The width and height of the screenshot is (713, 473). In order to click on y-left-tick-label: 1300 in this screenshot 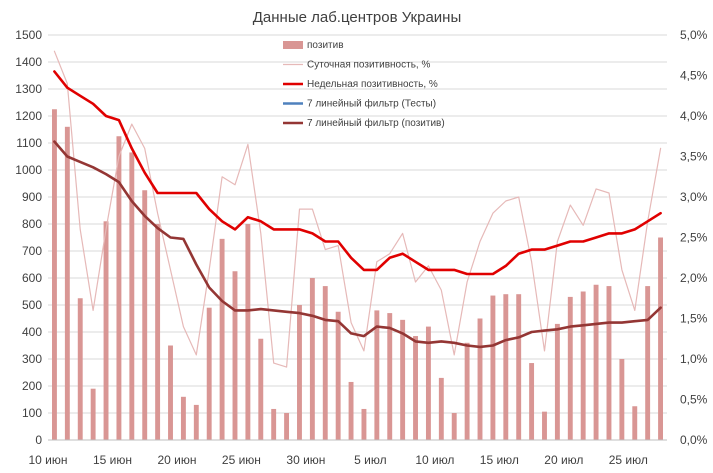, I will do `click(28, 89)`.